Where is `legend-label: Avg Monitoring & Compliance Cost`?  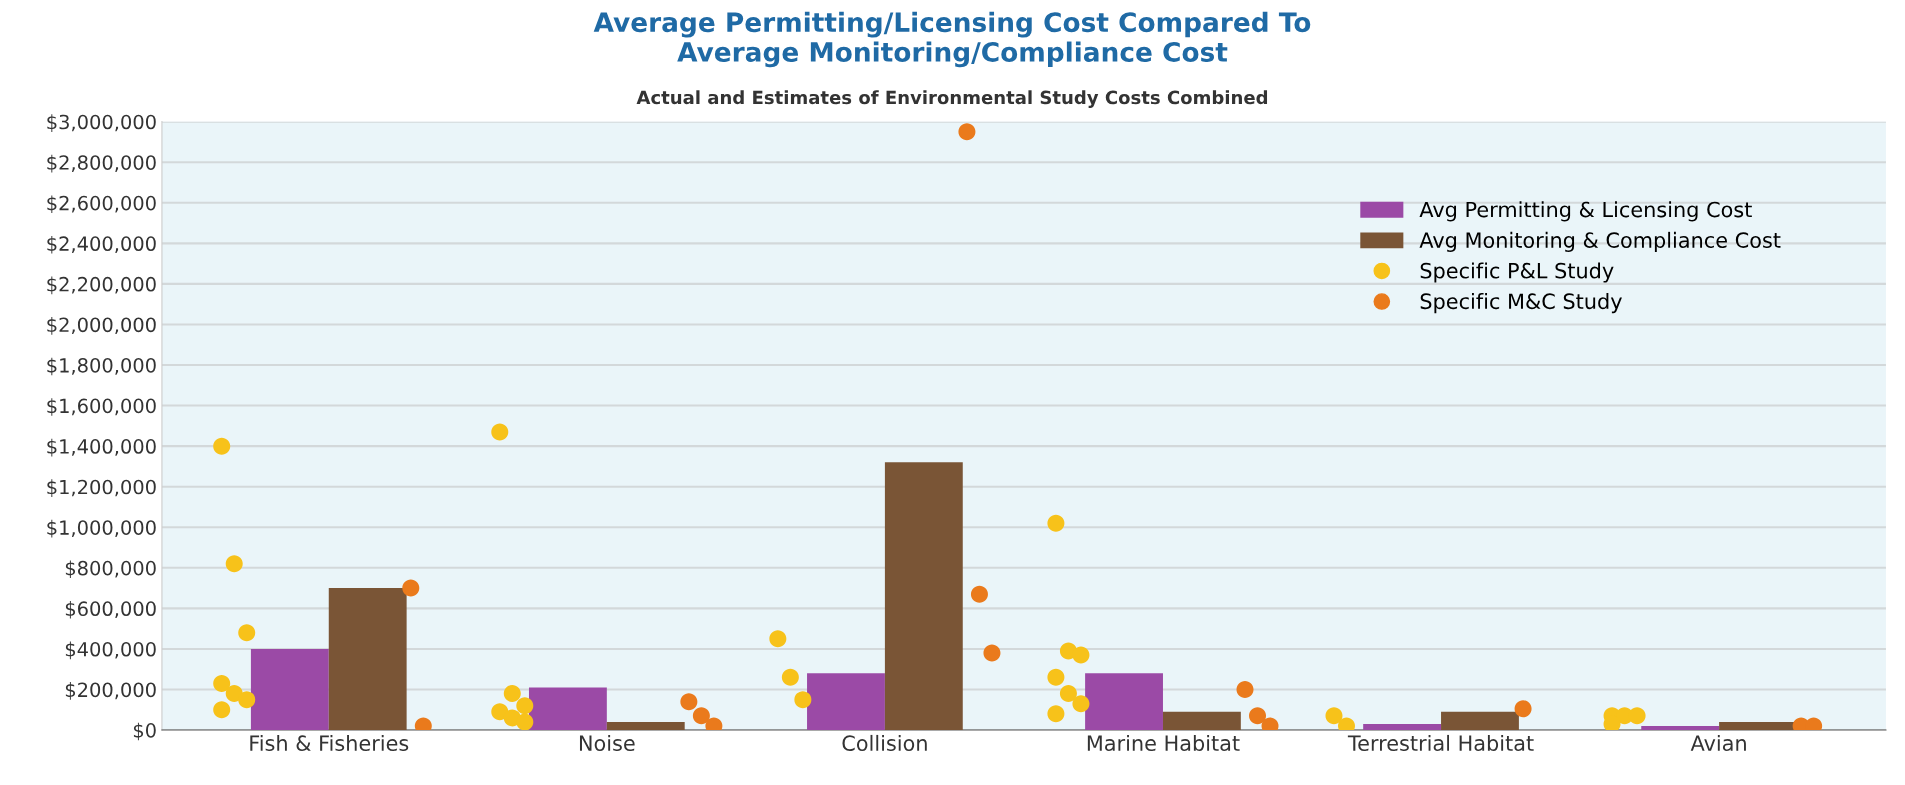
legend-label: Avg Monitoring & Compliance Cost is located at coordinates (1600, 241).